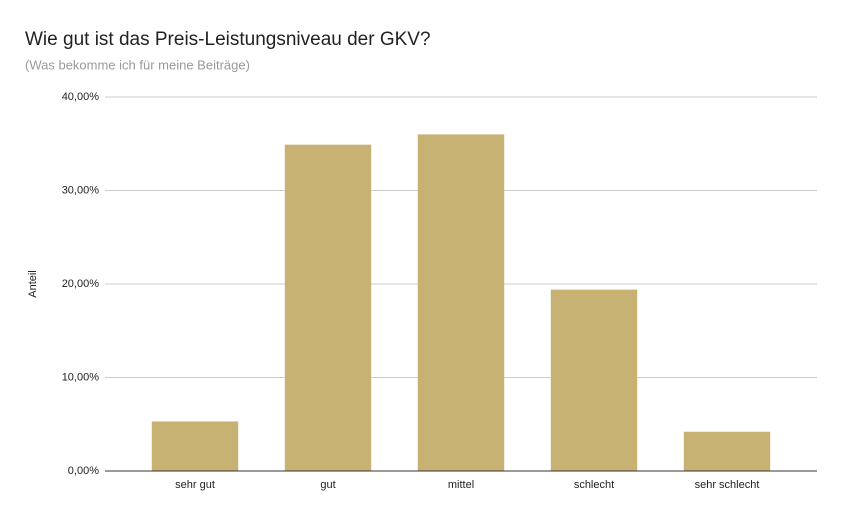 This screenshot has width=842, height=517. What do you see at coordinates (81, 377) in the screenshot?
I see `y-tick-label: 10,00%` at bounding box center [81, 377].